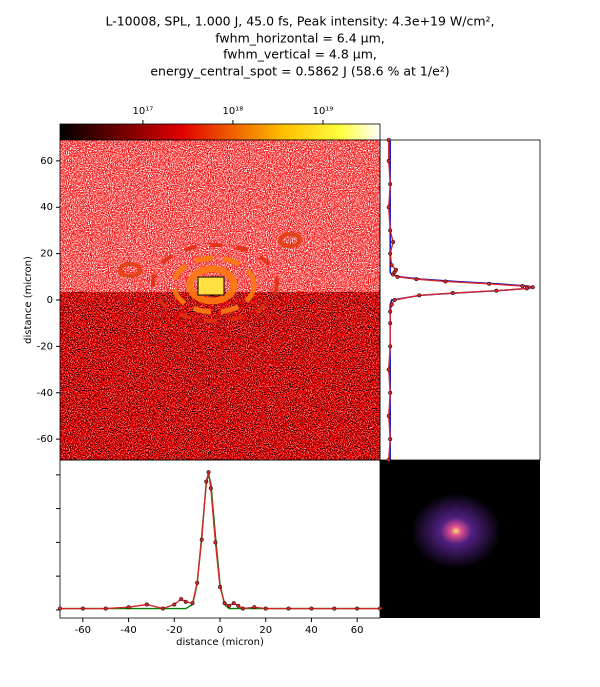  What do you see at coordinates (46, 161) in the screenshot?
I see `y-tick-label: 60` at bounding box center [46, 161].